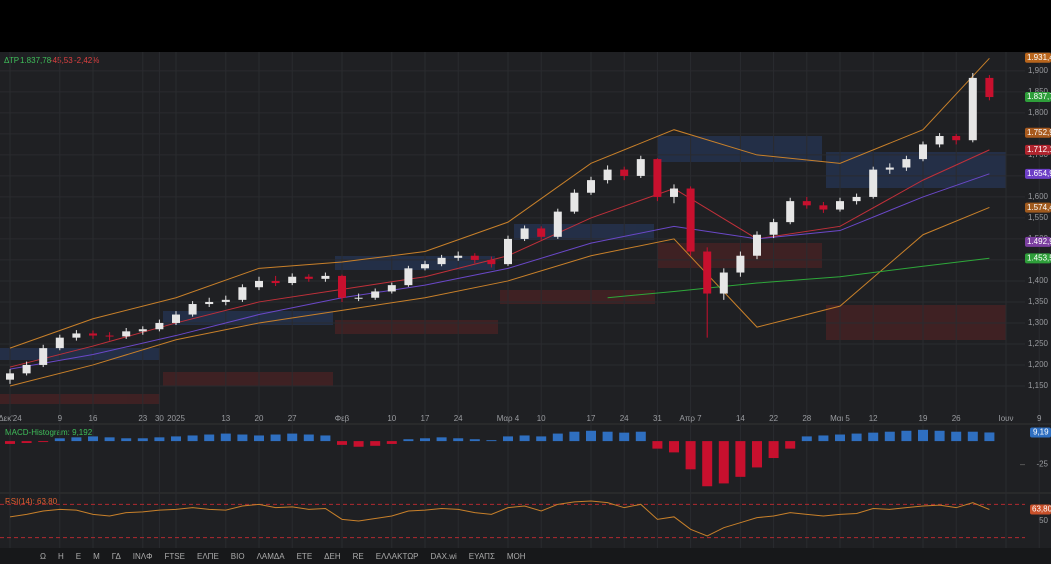 The width and height of the screenshot is (1051, 564). I want to click on toolbar-item: Ε, so click(78, 556).